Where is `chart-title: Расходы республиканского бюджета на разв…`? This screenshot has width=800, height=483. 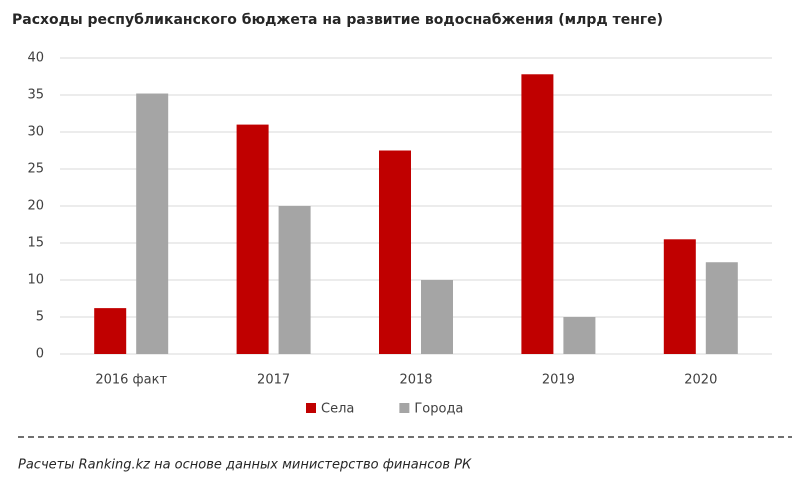 chart-title: Расходы республиканского бюджета на разв… is located at coordinates (337, 20).